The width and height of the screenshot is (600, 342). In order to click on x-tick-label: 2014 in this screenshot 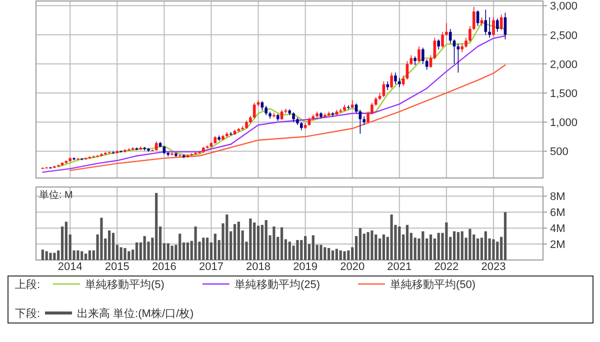, I will do `click(70, 267)`.